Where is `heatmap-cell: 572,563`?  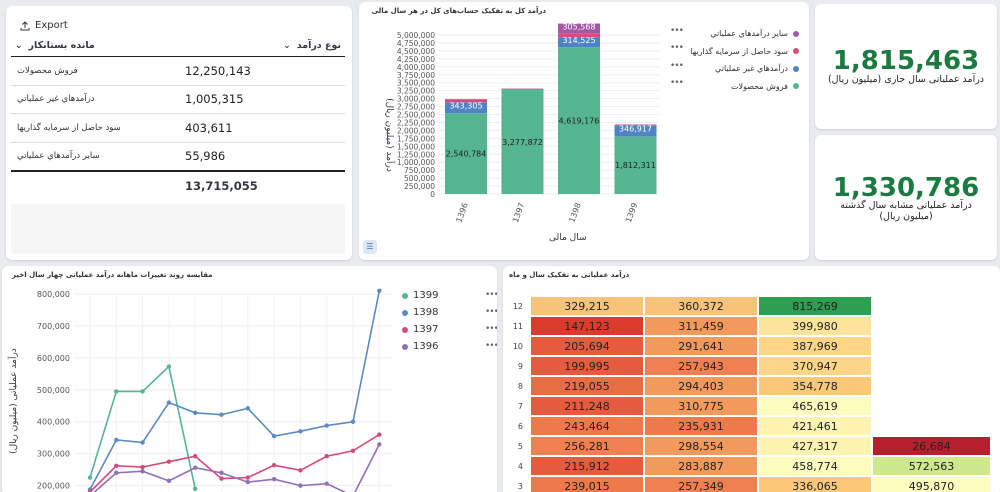
heatmap-cell: 572,563 is located at coordinates (932, 466).